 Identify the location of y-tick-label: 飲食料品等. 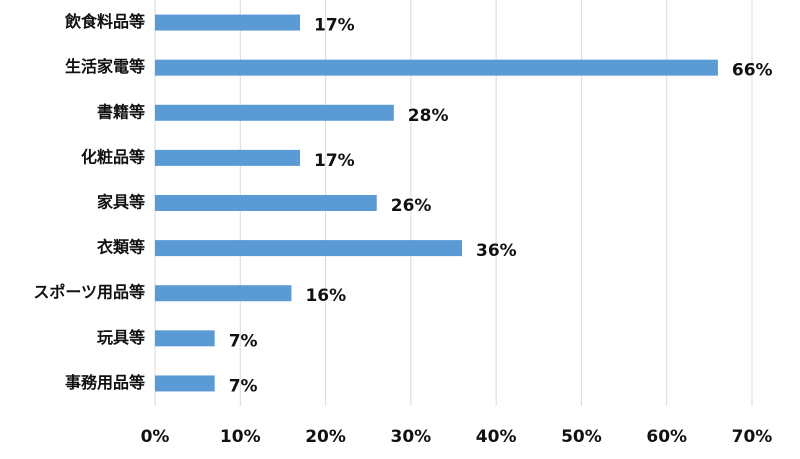
(104, 21).